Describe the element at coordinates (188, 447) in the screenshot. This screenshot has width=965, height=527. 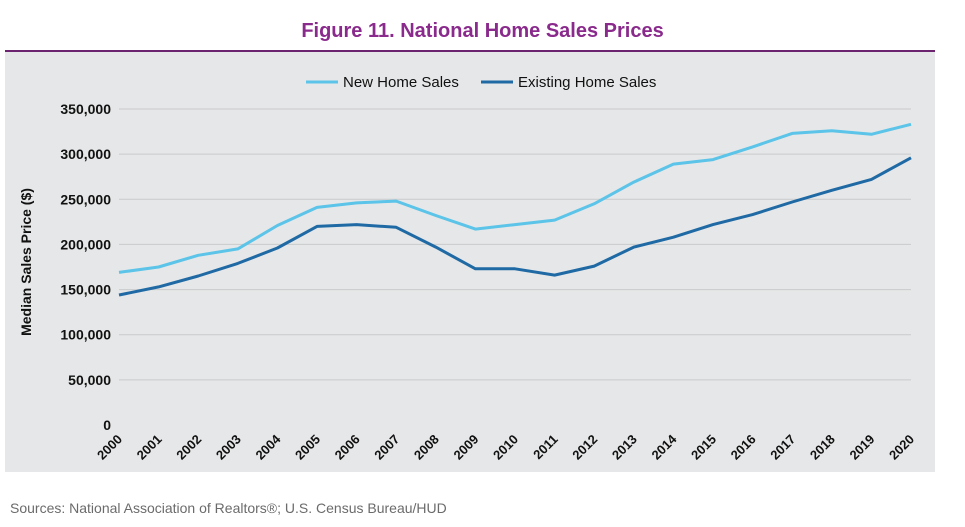
I see `x-tick-label: 2002` at that location.